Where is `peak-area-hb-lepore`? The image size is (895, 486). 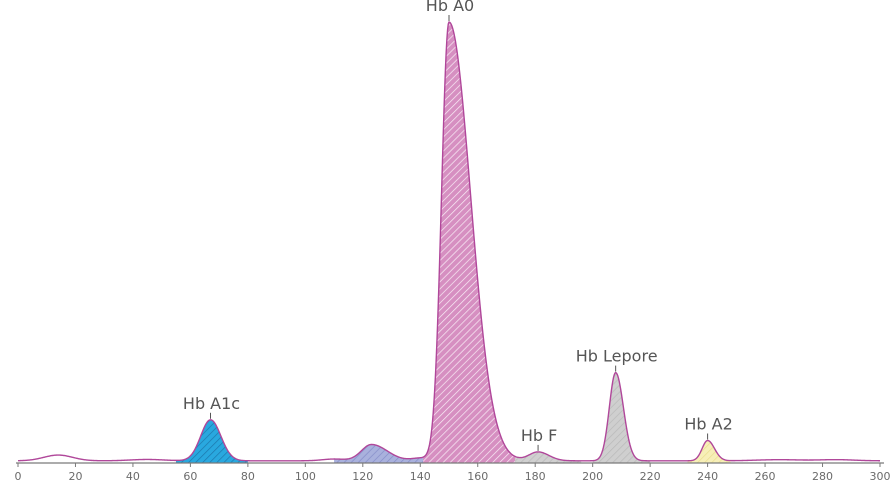
peak-area-hb-lepore is located at coordinates (621, 417).